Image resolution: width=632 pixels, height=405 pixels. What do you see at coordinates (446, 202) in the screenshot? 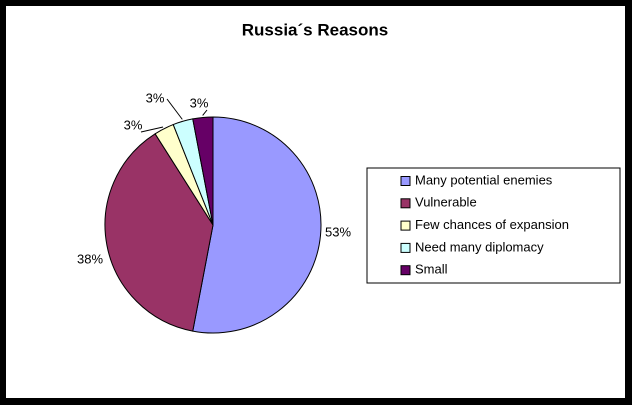
I see `legend-label: Vulnerable` at bounding box center [446, 202].